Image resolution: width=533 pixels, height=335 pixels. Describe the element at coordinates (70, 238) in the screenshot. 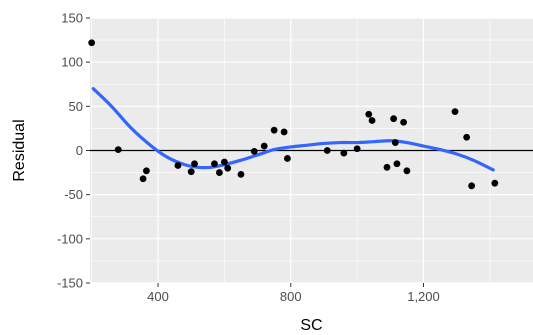

I see `y-tick-label: -100` at that location.